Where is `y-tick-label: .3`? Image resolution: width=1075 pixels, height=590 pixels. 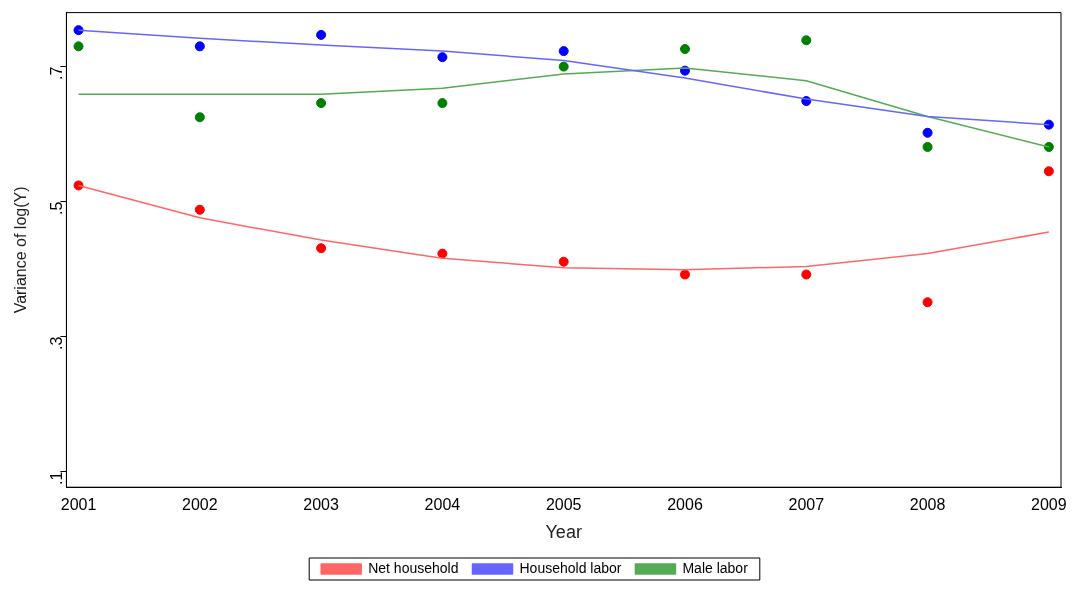 y-tick-label: .3 is located at coordinates (56, 343).